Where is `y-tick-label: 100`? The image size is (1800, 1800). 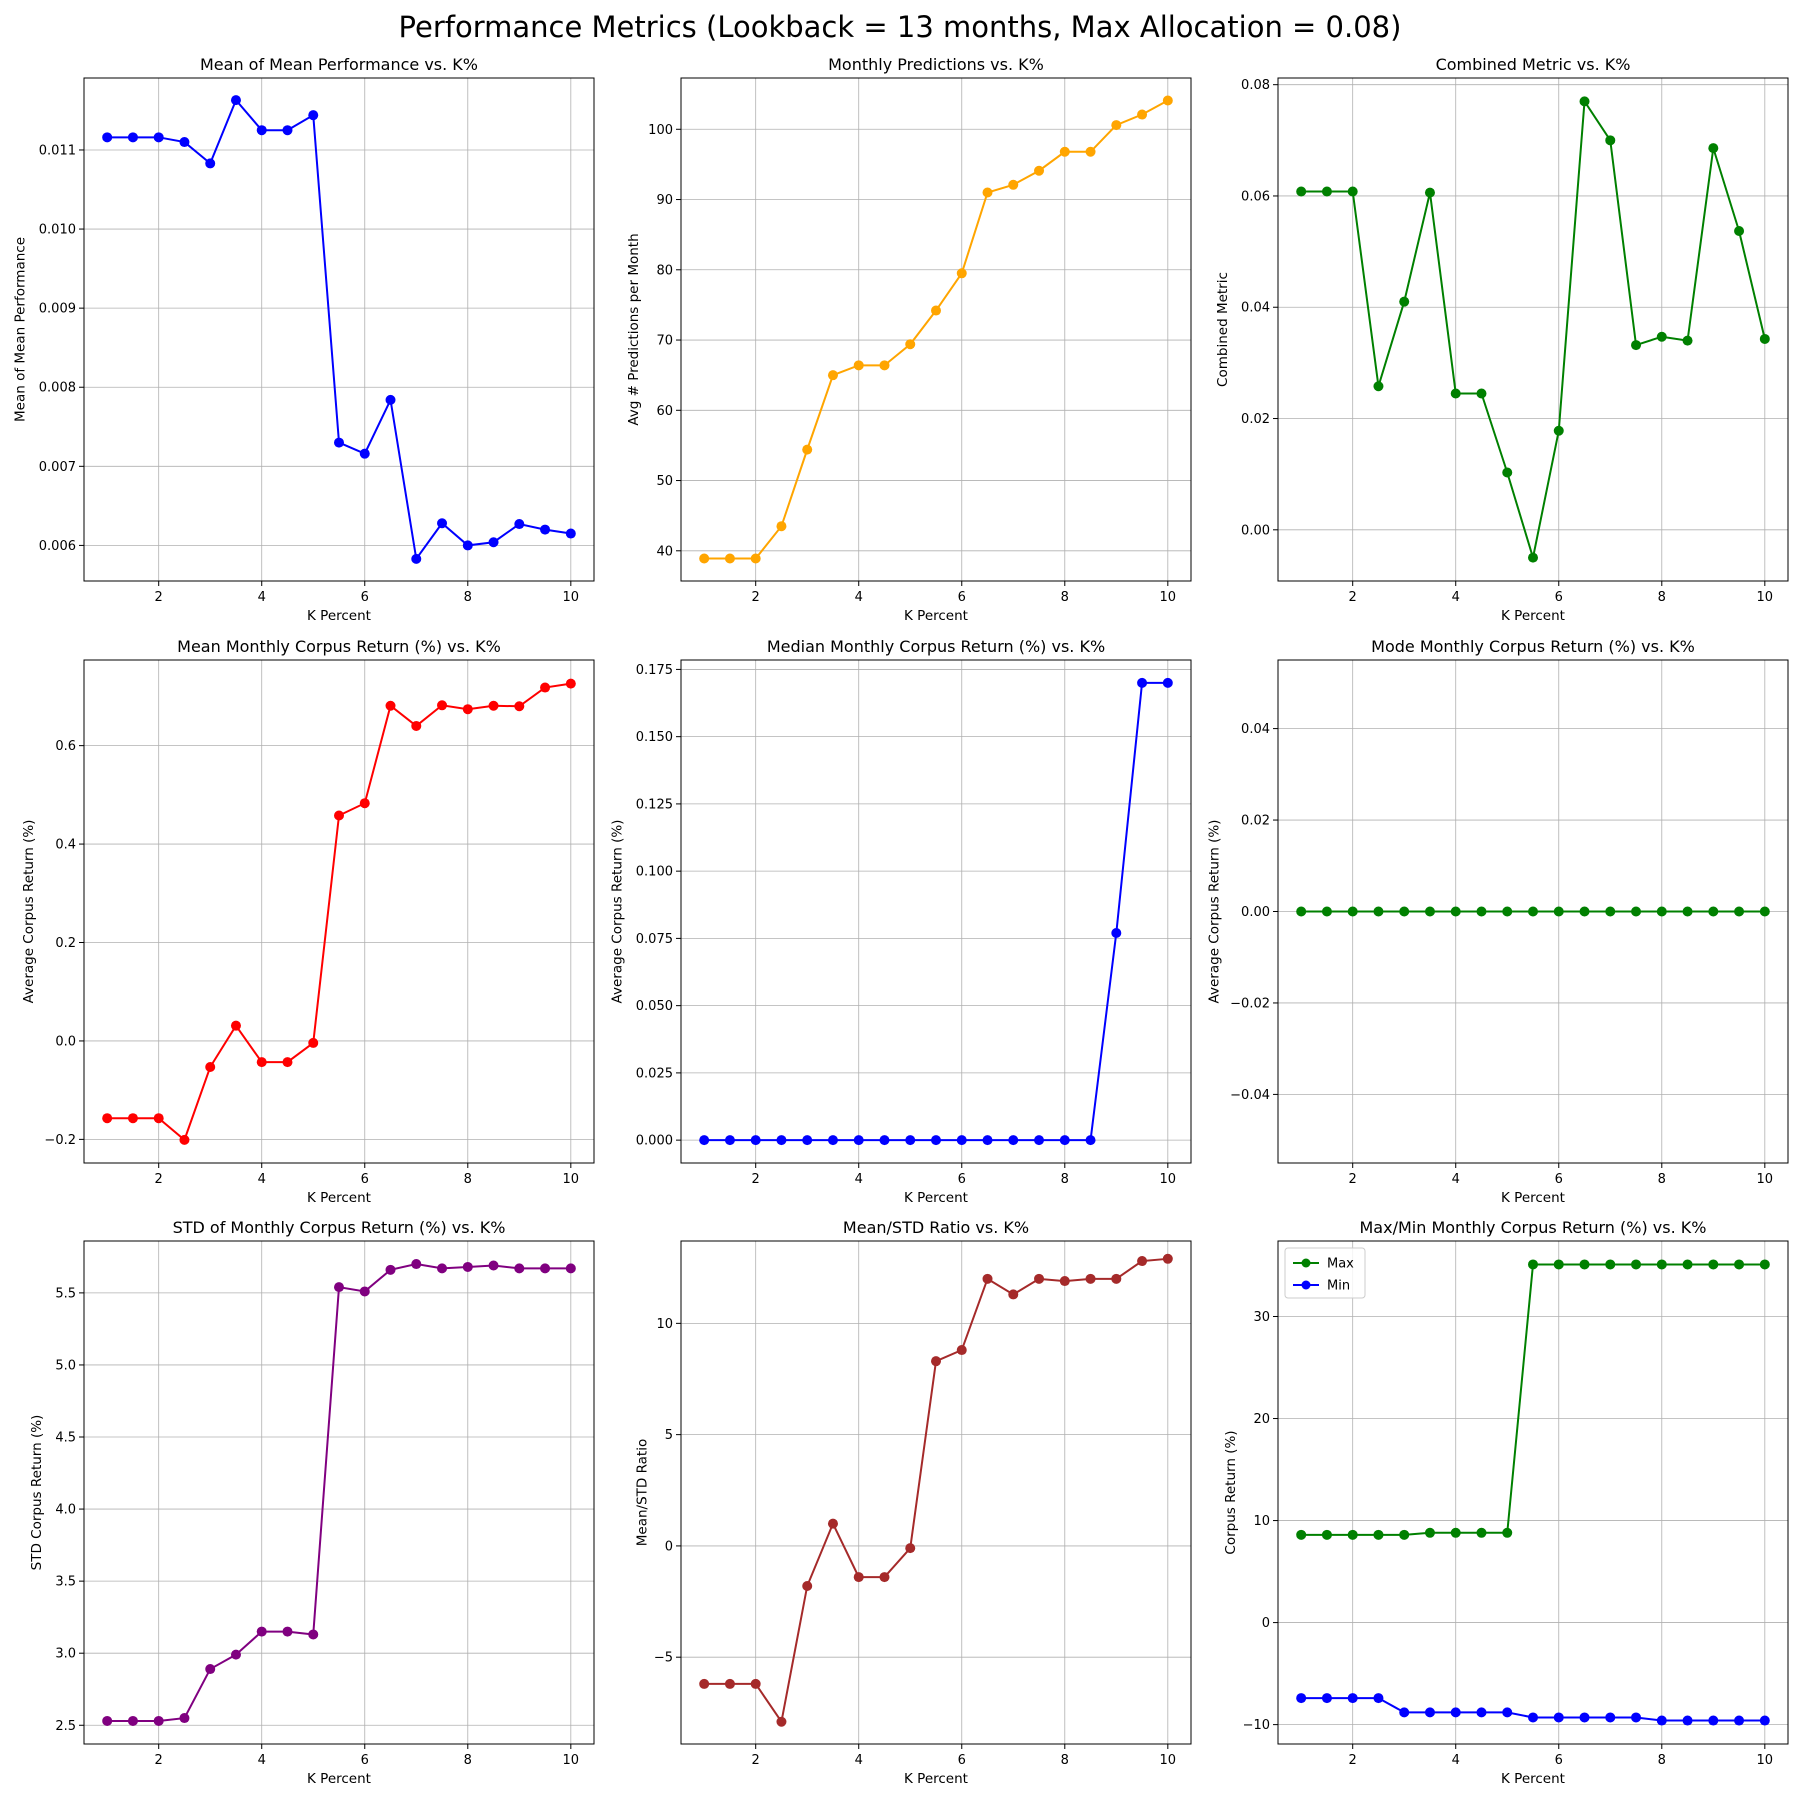
y-tick-label: 100 is located at coordinates (660, 130).